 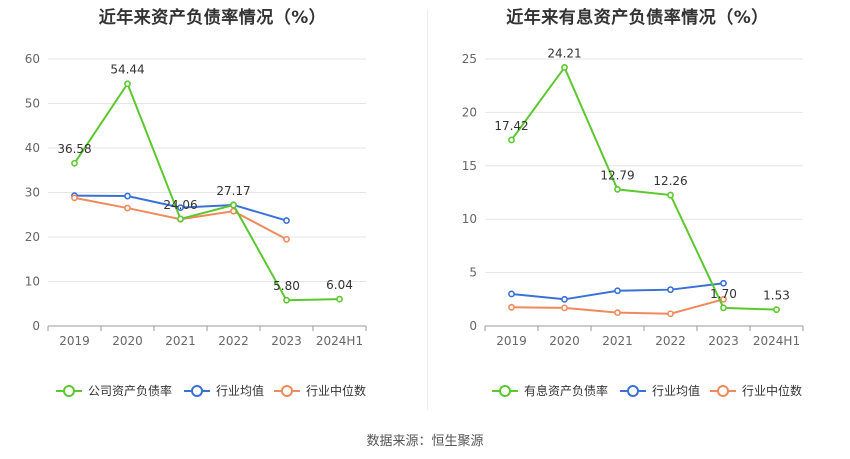 I want to click on data-label: 36.58, so click(x=74, y=149).